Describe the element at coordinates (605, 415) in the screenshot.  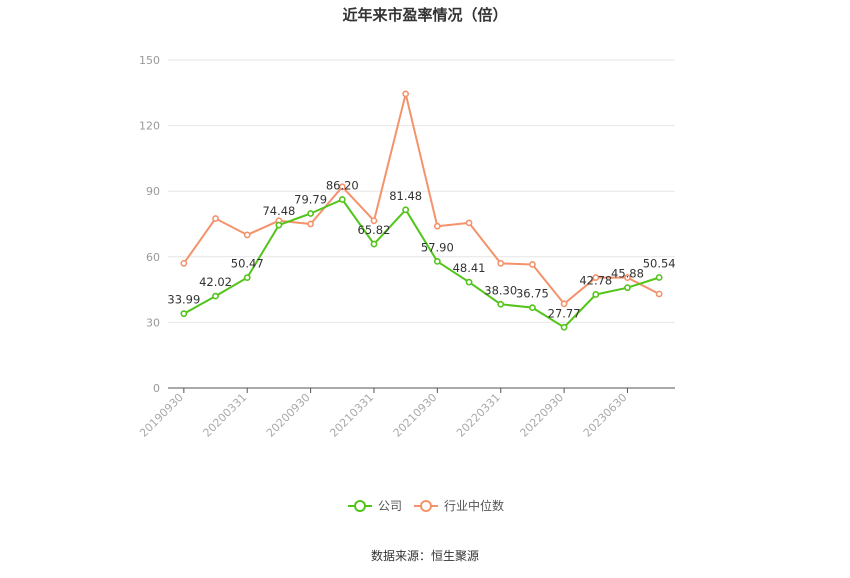
I see `x-tick-label: 20230630` at that location.